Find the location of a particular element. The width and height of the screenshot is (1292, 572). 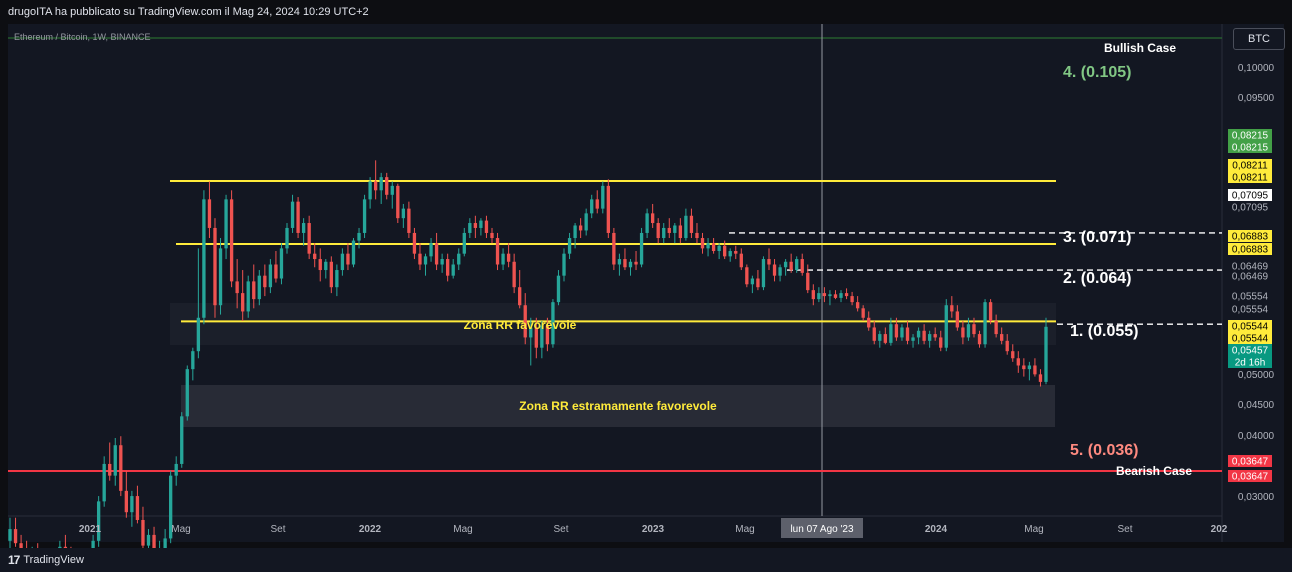

y-tick-label: 0,03000 is located at coordinates (1256, 497).